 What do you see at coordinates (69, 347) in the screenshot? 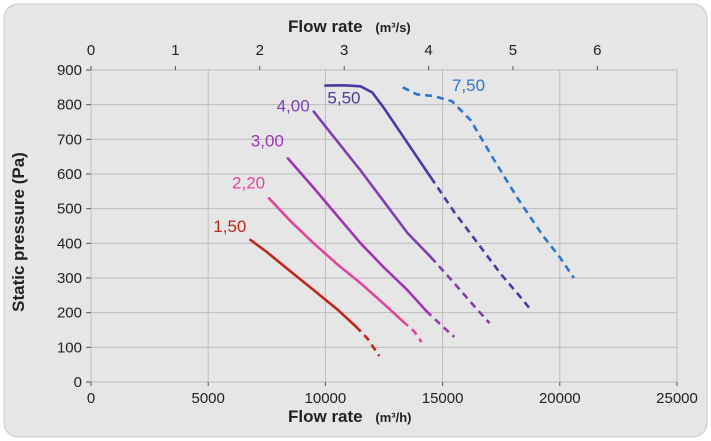
I see `y-tick-label: 100` at bounding box center [69, 347].